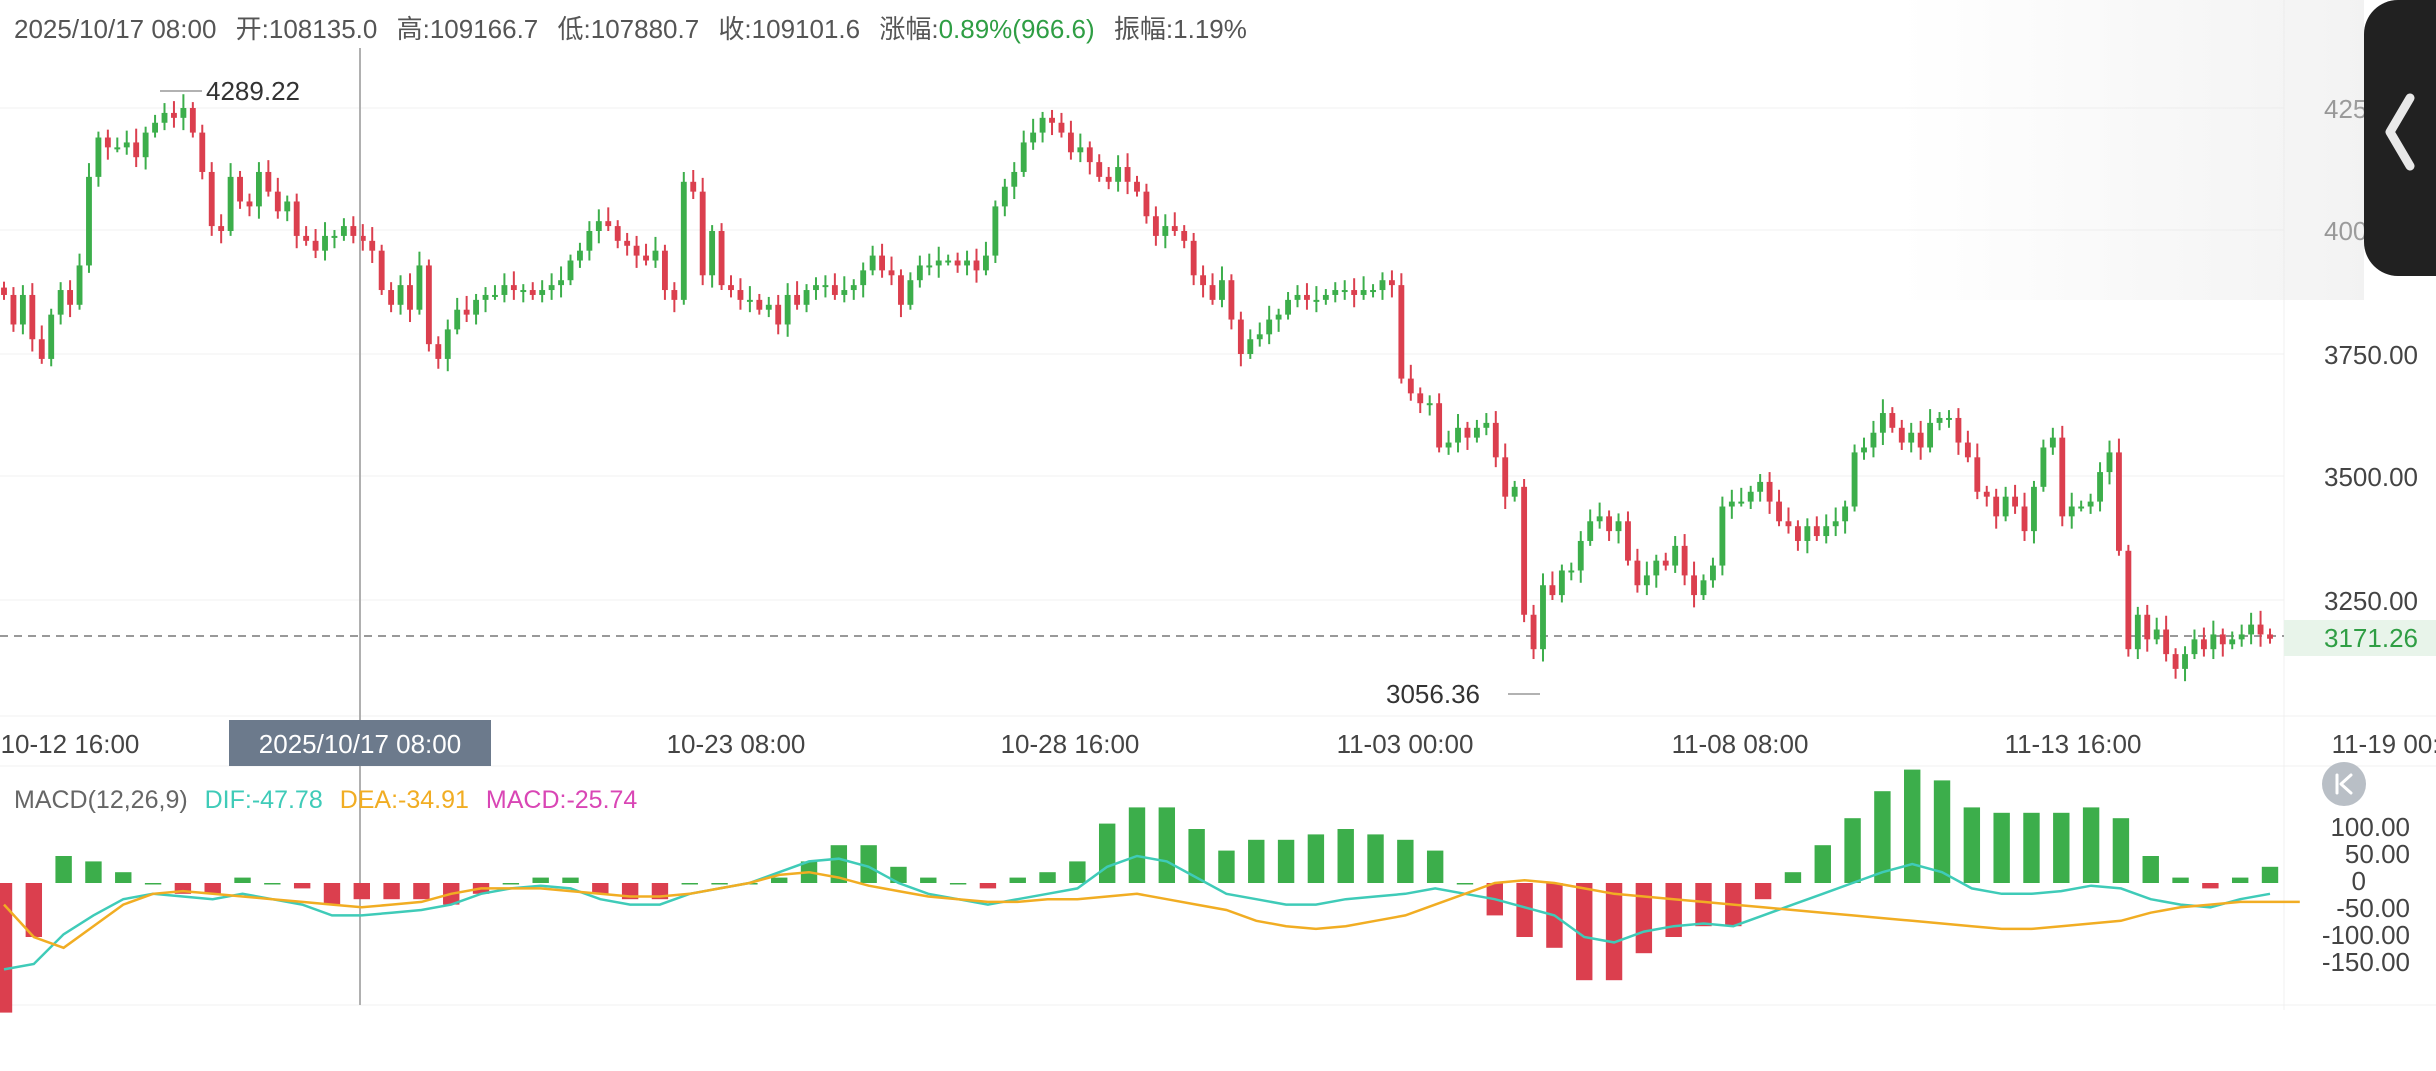 This screenshot has width=2436, height=1071. What do you see at coordinates (323, 29) in the screenshot?
I see `open-value: 108135.0` at bounding box center [323, 29].